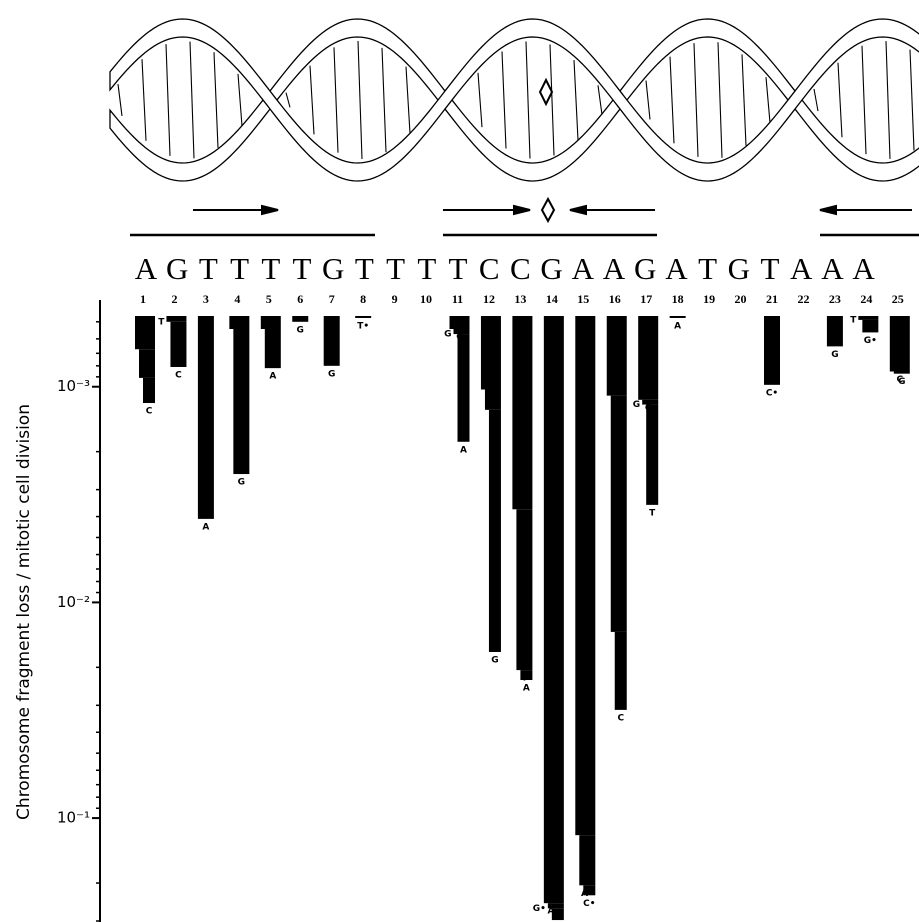  I want to click on x-tick-label: 19, so click(709, 299).